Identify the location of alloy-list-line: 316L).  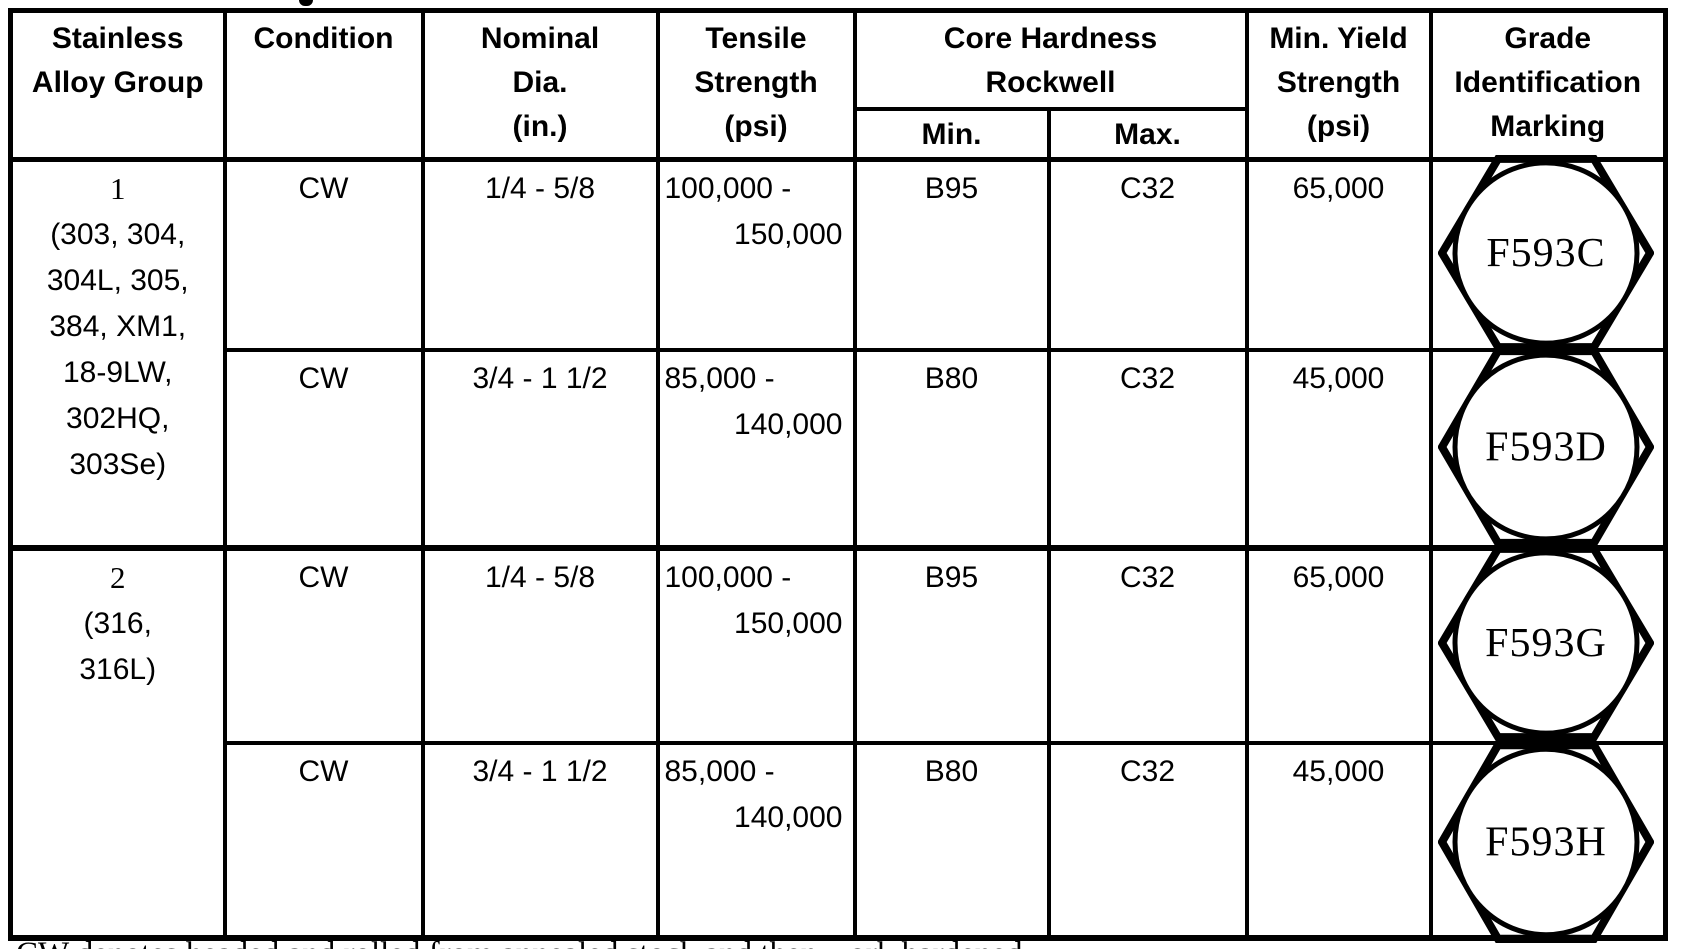
(118, 669).